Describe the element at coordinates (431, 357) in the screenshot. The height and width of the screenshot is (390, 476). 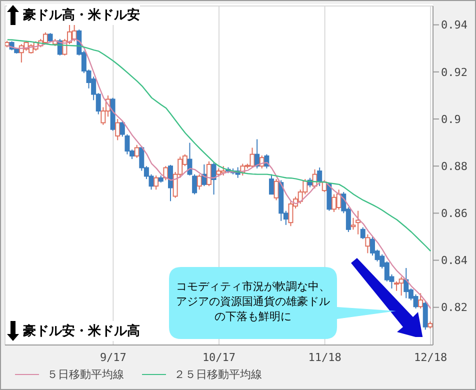
I see `x-tick-label: 12/18` at that location.